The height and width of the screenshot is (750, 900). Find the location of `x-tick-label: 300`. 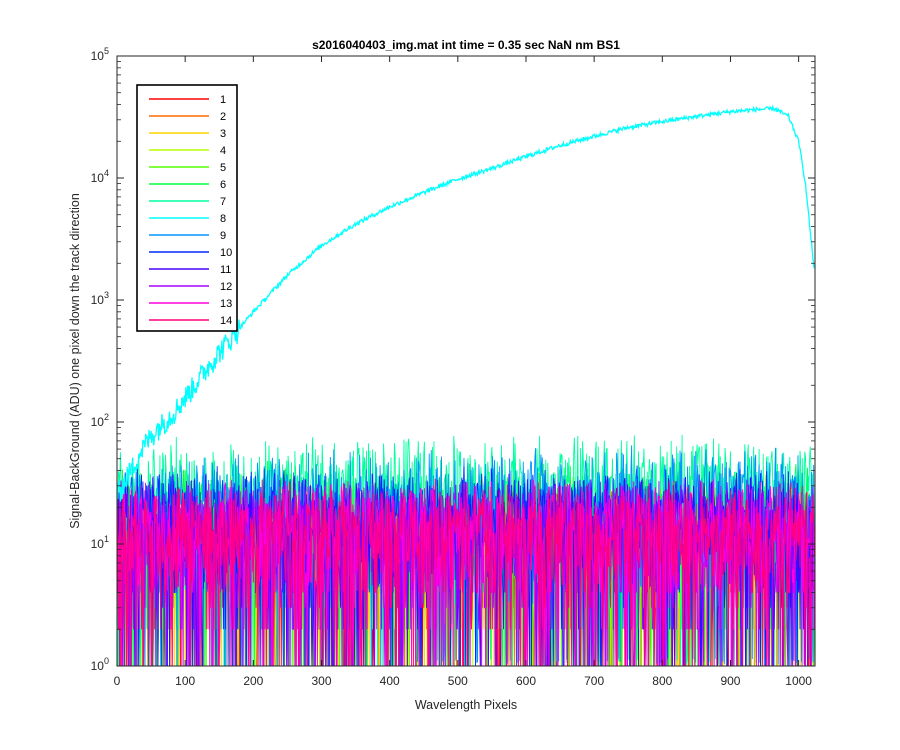

x-tick-label: 300 is located at coordinates (321, 681).